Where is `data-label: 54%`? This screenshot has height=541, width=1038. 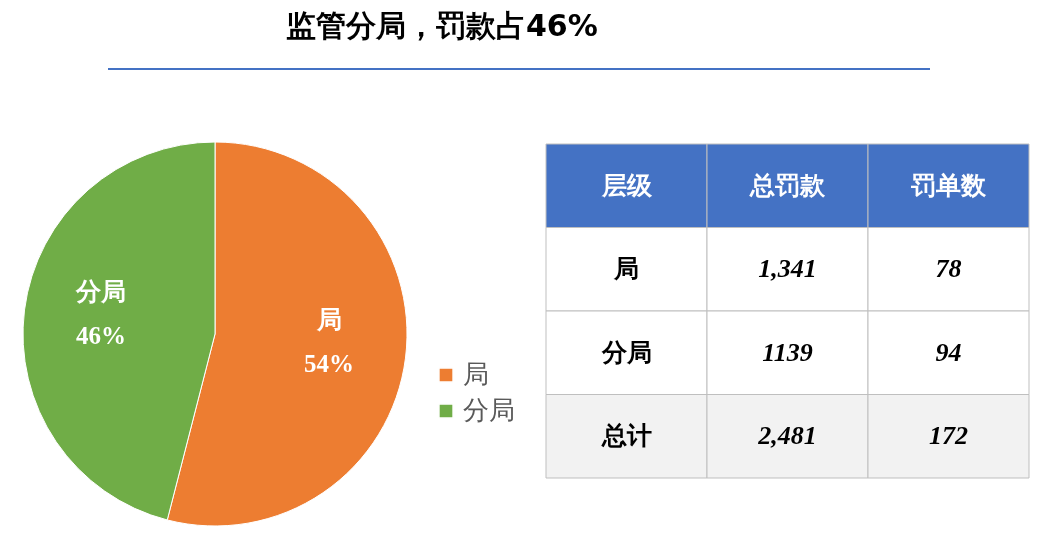
data-label: 54% is located at coordinates (329, 364).